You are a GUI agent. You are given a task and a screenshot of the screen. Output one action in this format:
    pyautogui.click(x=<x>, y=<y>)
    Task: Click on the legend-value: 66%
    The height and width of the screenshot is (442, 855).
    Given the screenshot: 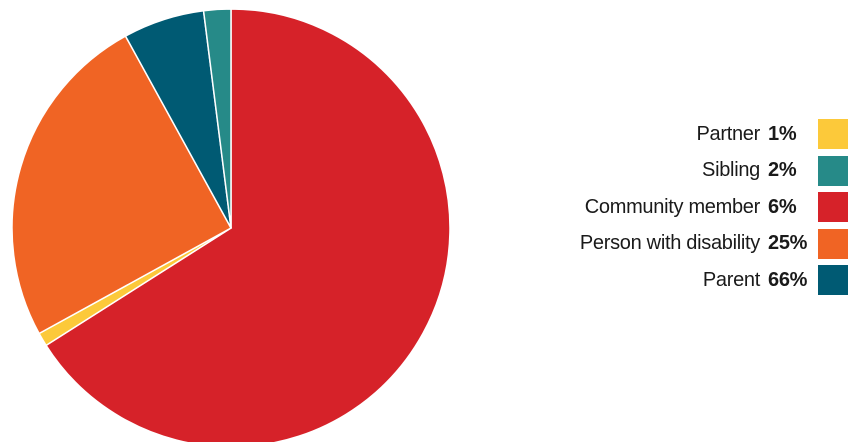 What is the action you would take?
    pyautogui.click(x=788, y=279)
    